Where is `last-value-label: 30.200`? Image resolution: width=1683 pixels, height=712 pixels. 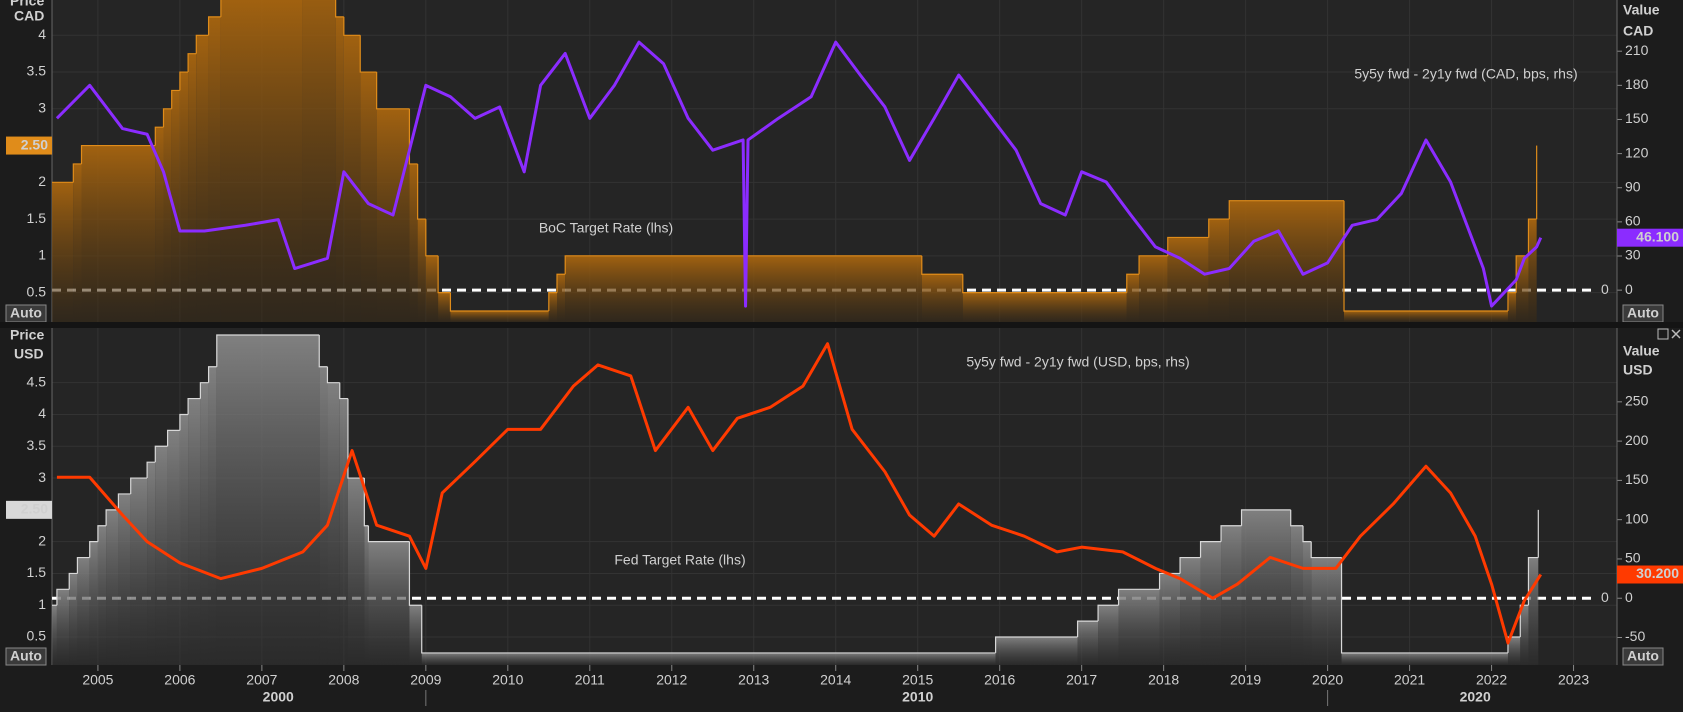
last-value-label: 30.200 is located at coordinates (1657, 573).